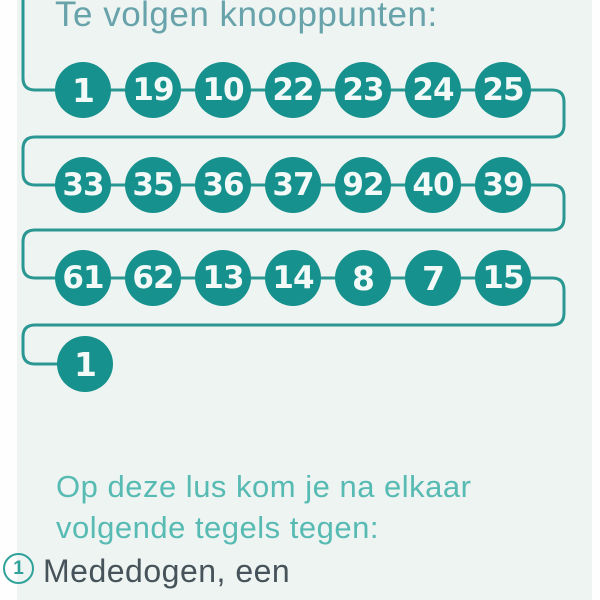 This screenshot has height=600, width=600. Describe the element at coordinates (223, 278) in the screenshot. I see `route-node: 13` at that location.